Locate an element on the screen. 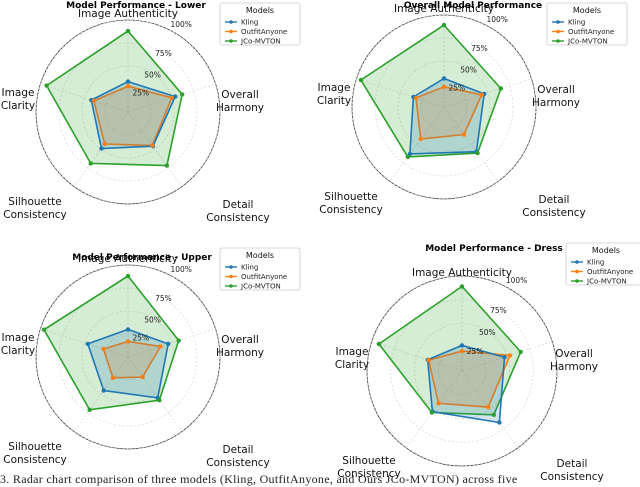  chart-title: Overall Model Performance is located at coordinates (473, 6).